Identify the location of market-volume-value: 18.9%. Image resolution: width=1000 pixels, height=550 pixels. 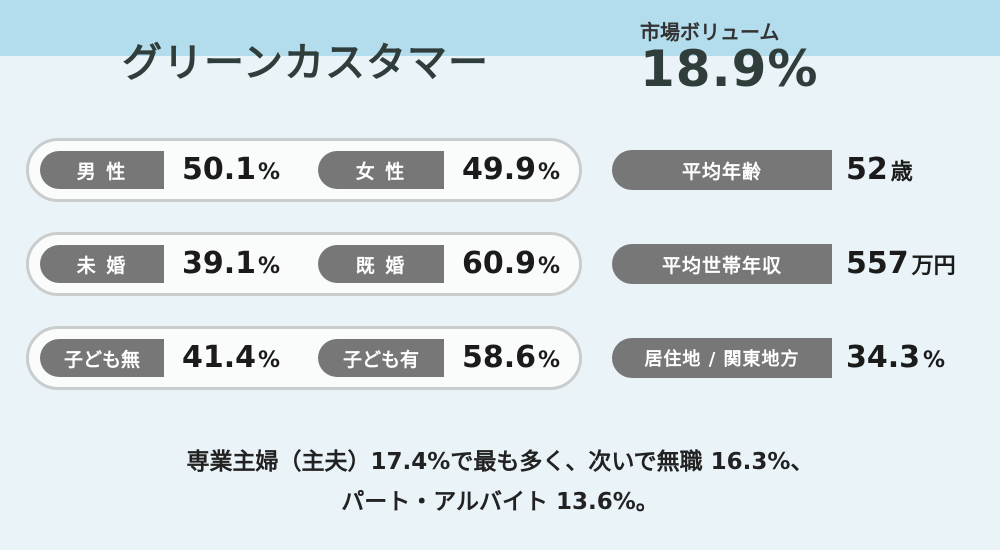
(729, 69).